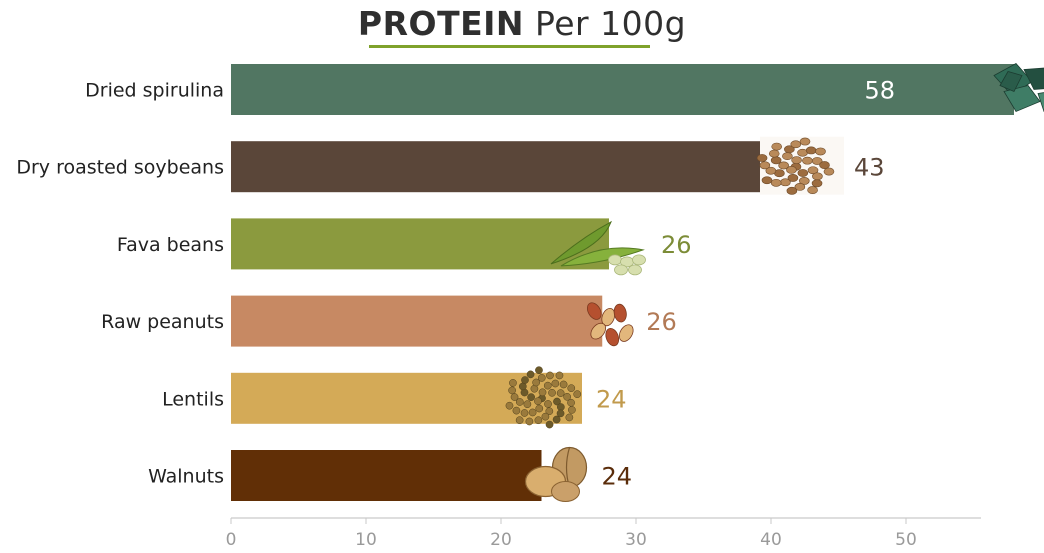  What do you see at coordinates (611, 23) in the screenshot?
I see `chart-title-rest: Per 100g` at bounding box center [611, 23].